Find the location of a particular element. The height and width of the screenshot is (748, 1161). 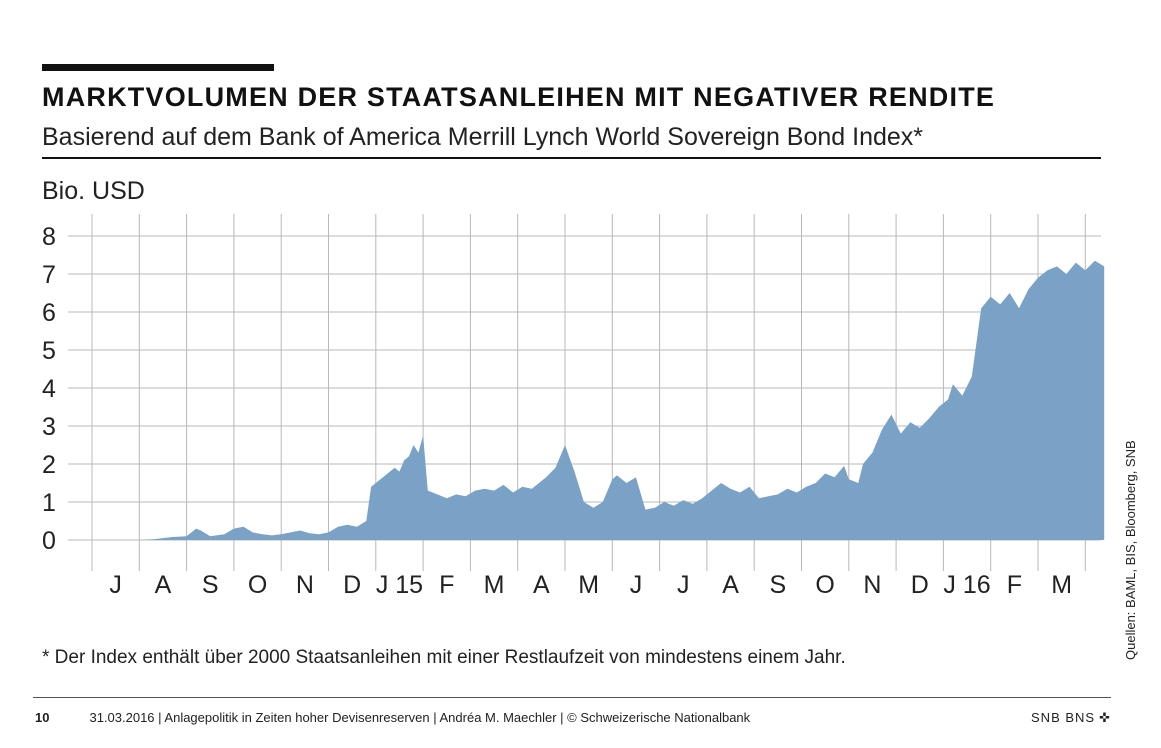

y-tick-label: 1 is located at coordinates (49, 503).